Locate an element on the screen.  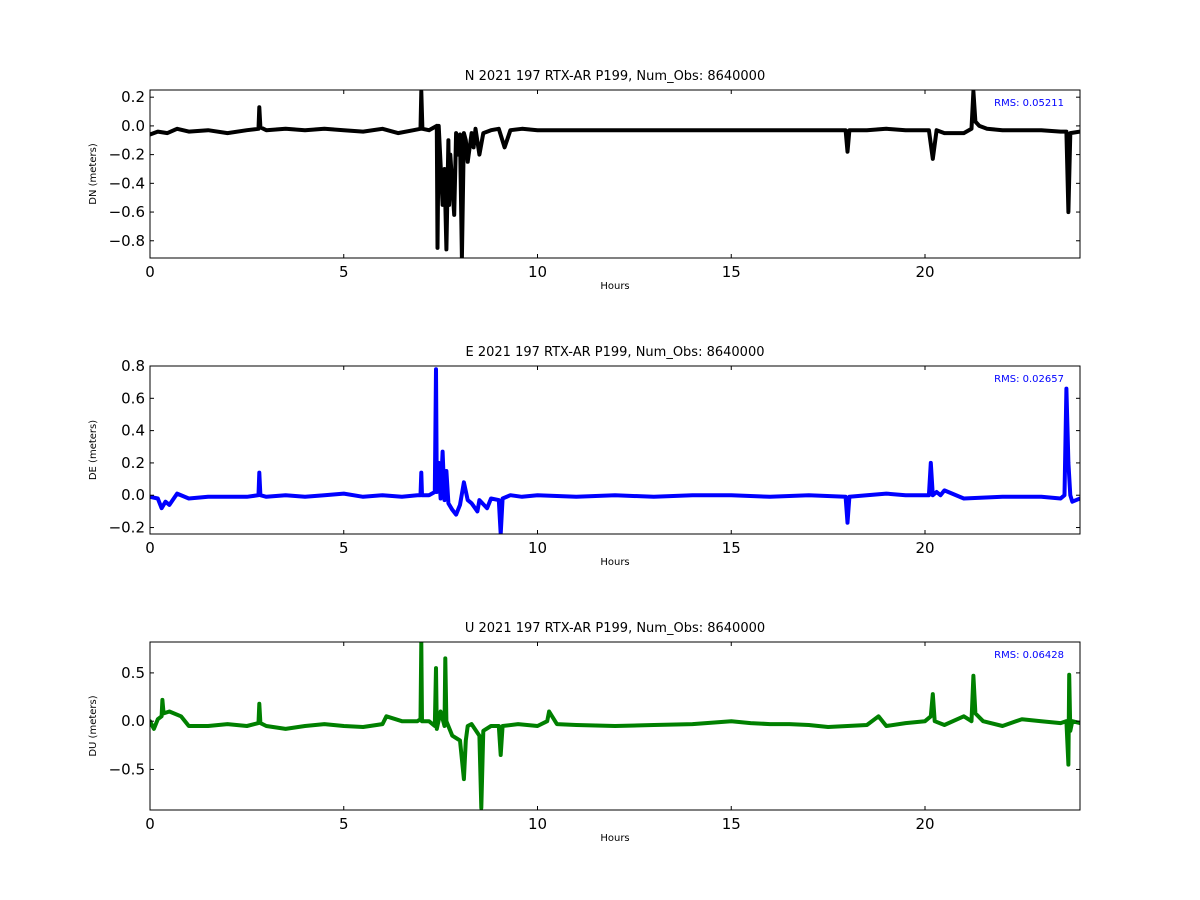
u-ytick-label: −0.5 is located at coordinates (127, 769).